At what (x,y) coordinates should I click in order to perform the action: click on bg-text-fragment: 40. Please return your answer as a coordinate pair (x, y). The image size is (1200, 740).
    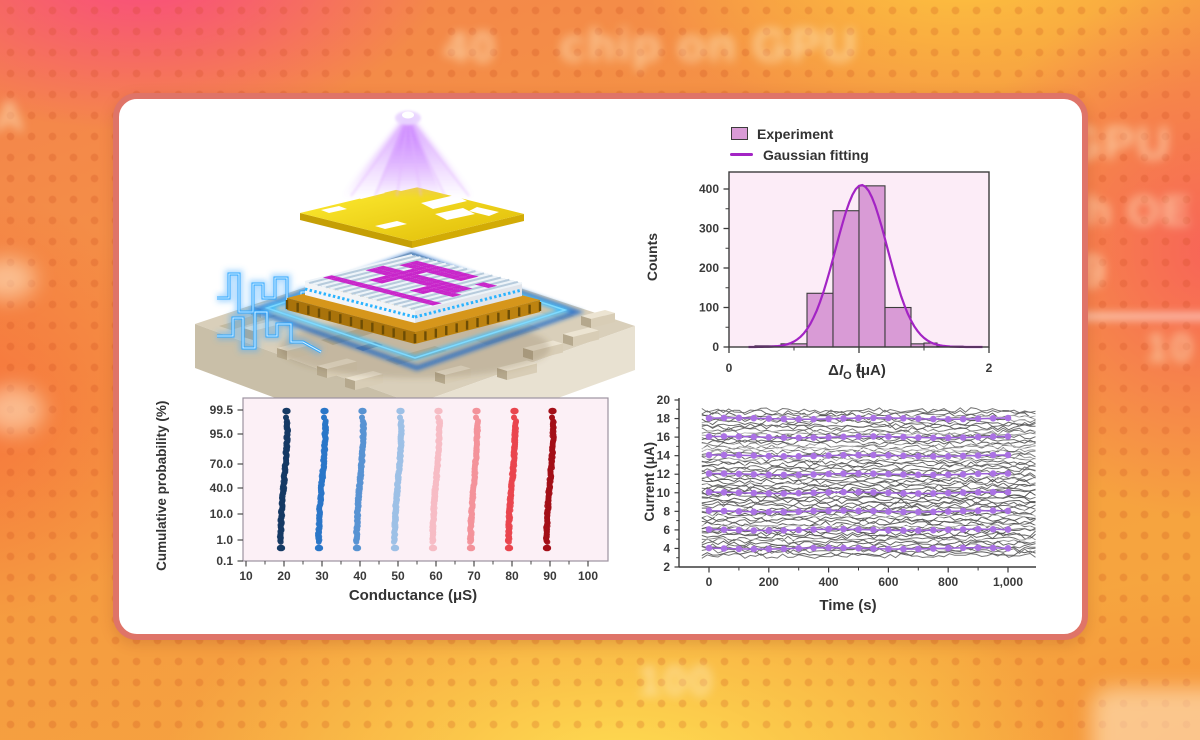
    Looking at the image, I should click on (470, 47).